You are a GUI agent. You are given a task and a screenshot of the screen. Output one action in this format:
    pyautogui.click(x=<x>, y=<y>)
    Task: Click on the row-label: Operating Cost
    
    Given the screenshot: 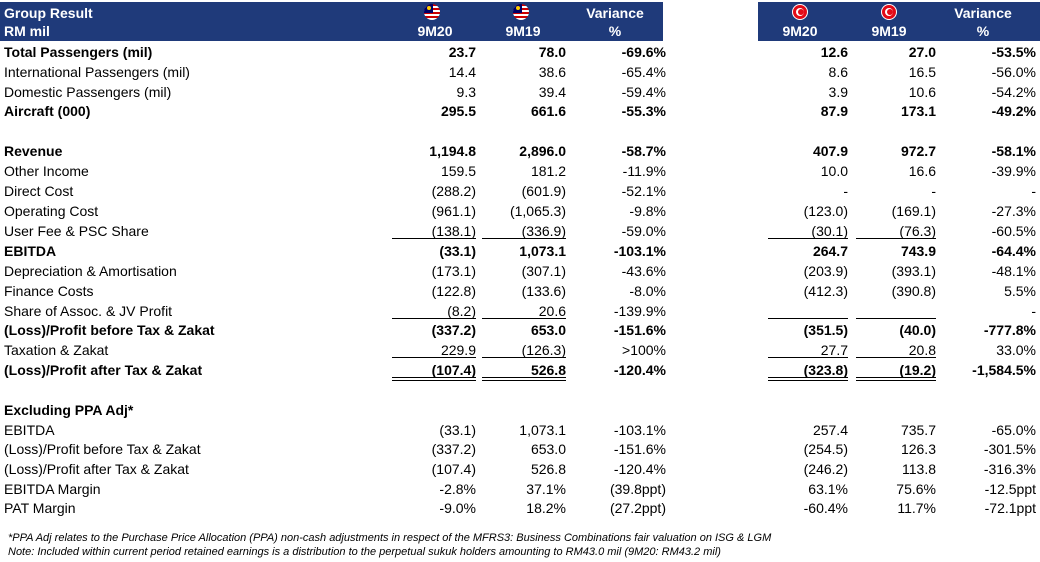 What is the action you would take?
    pyautogui.click(x=51, y=211)
    